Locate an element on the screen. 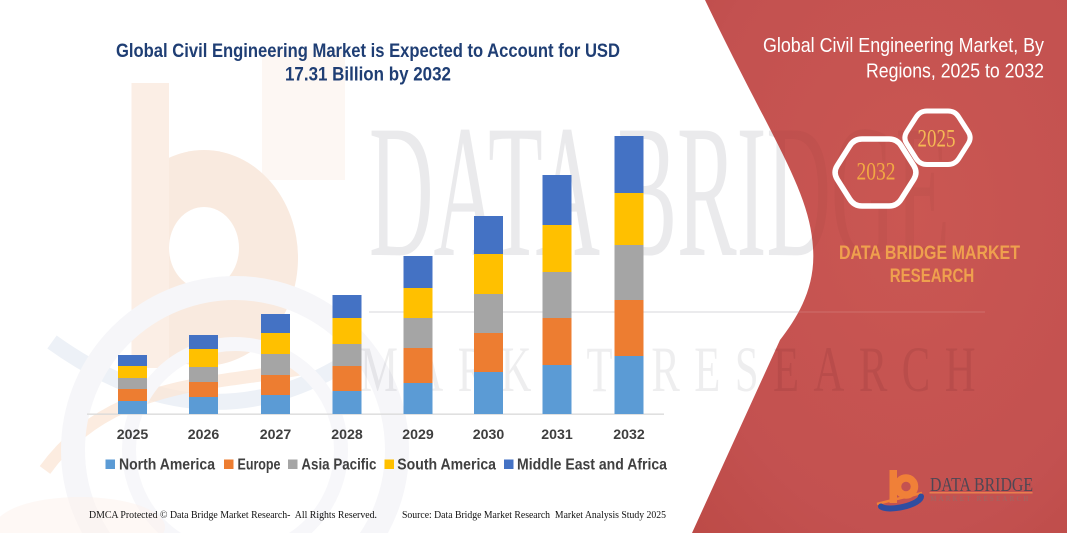 The width and height of the screenshot is (1067, 533). svg-text: Europe is located at coordinates (259, 464).